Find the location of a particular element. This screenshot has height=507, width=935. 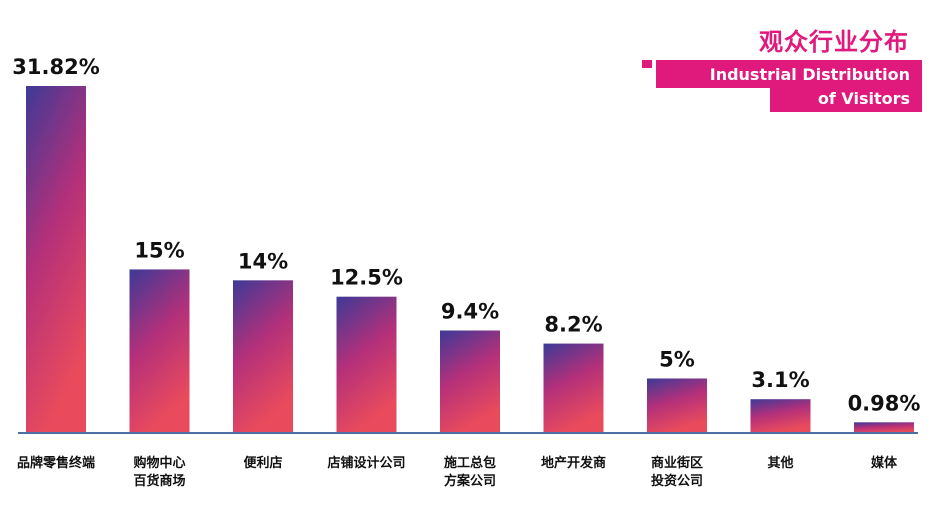

chart-title-en: Industrial Distribution of Visitors is located at coordinates (810, 87).